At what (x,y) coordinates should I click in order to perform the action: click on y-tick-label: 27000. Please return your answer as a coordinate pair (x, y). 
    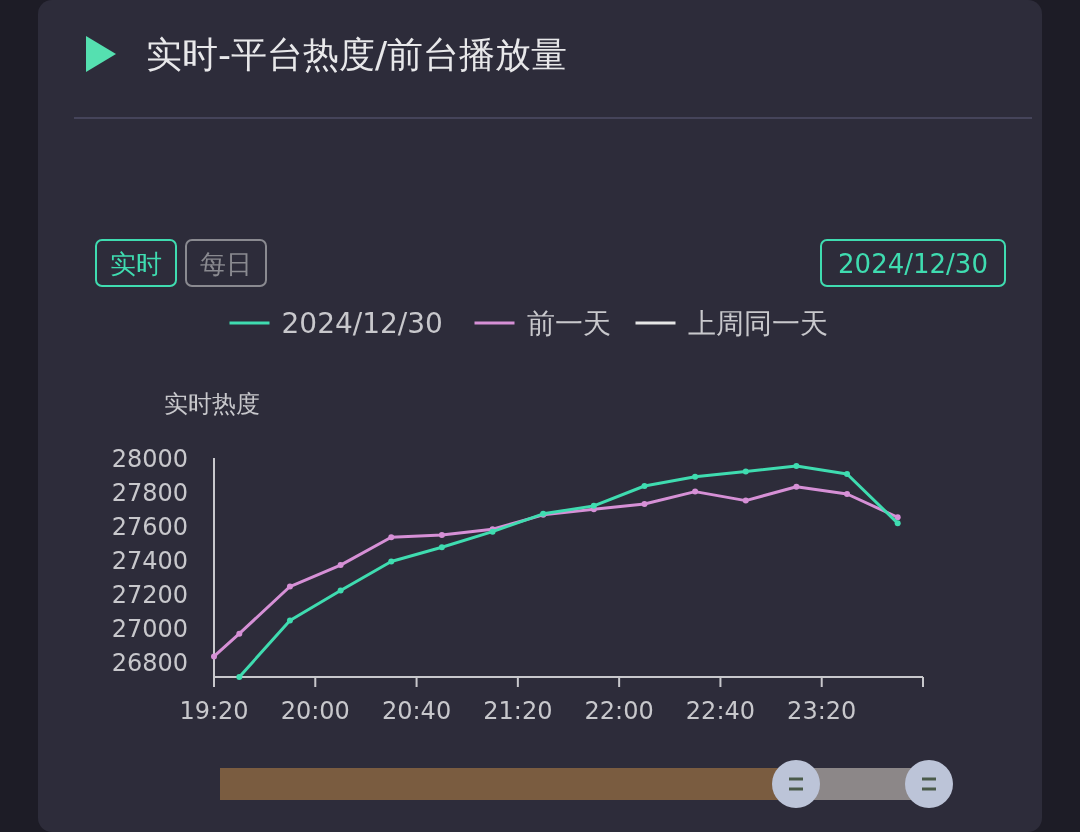
    Looking at the image, I should click on (149, 628).